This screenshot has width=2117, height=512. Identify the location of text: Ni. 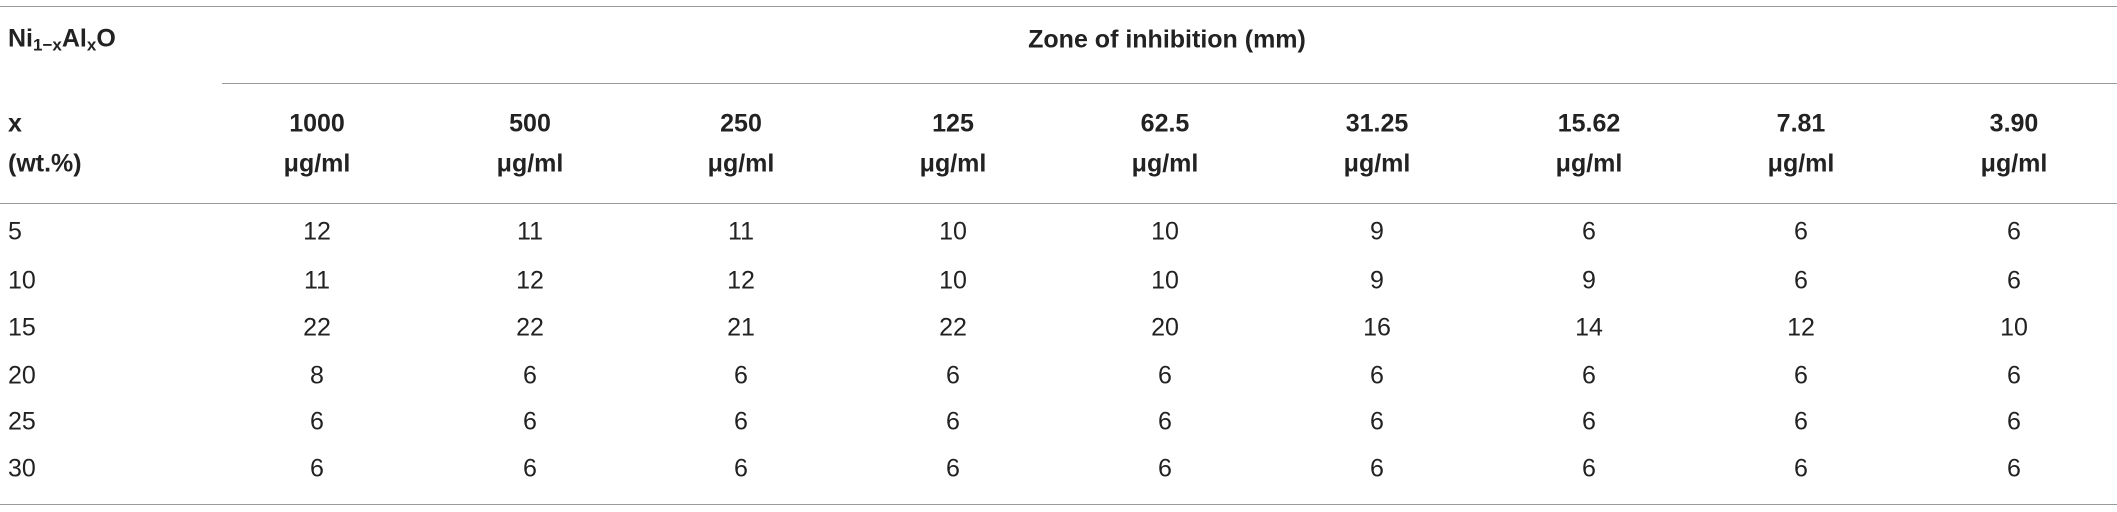
(20, 38).